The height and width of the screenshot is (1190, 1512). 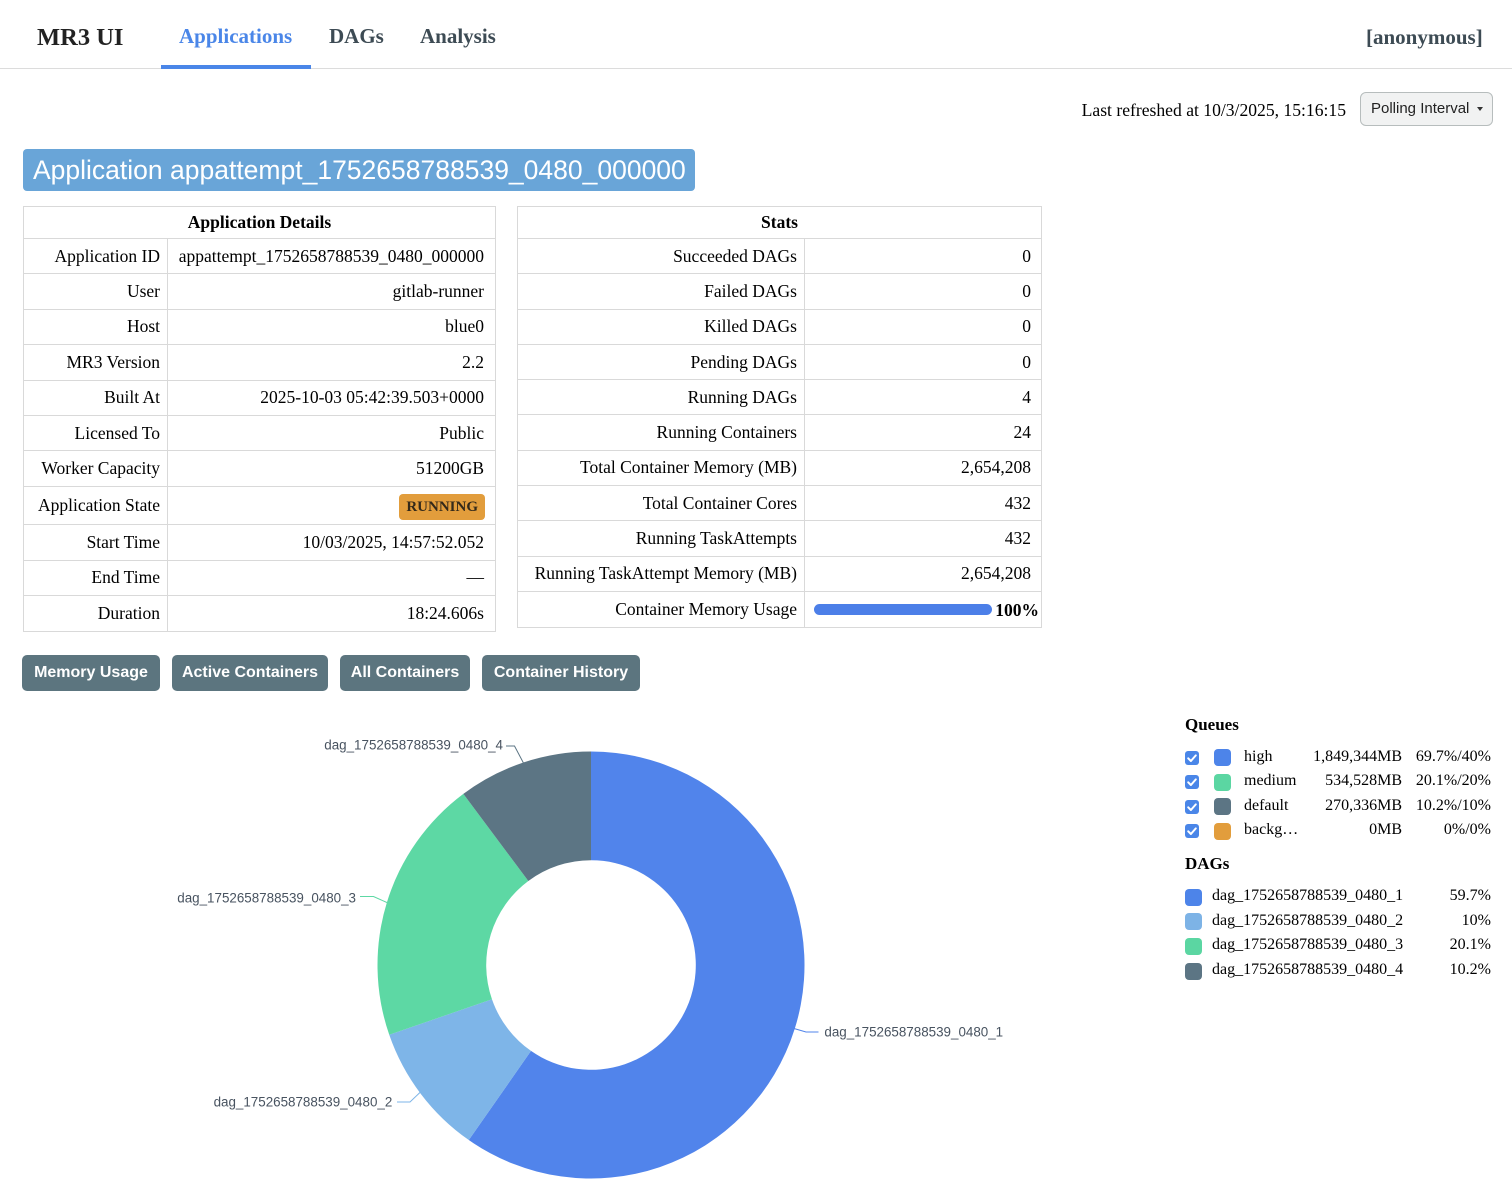 I want to click on svg-text: dag_1752658788539_0480_1, so click(x=913, y=1032).